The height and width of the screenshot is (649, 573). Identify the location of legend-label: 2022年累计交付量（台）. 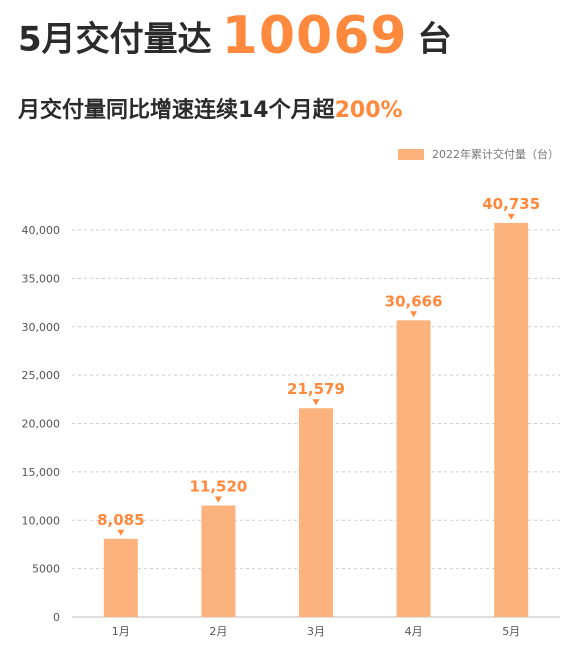
(495, 154).